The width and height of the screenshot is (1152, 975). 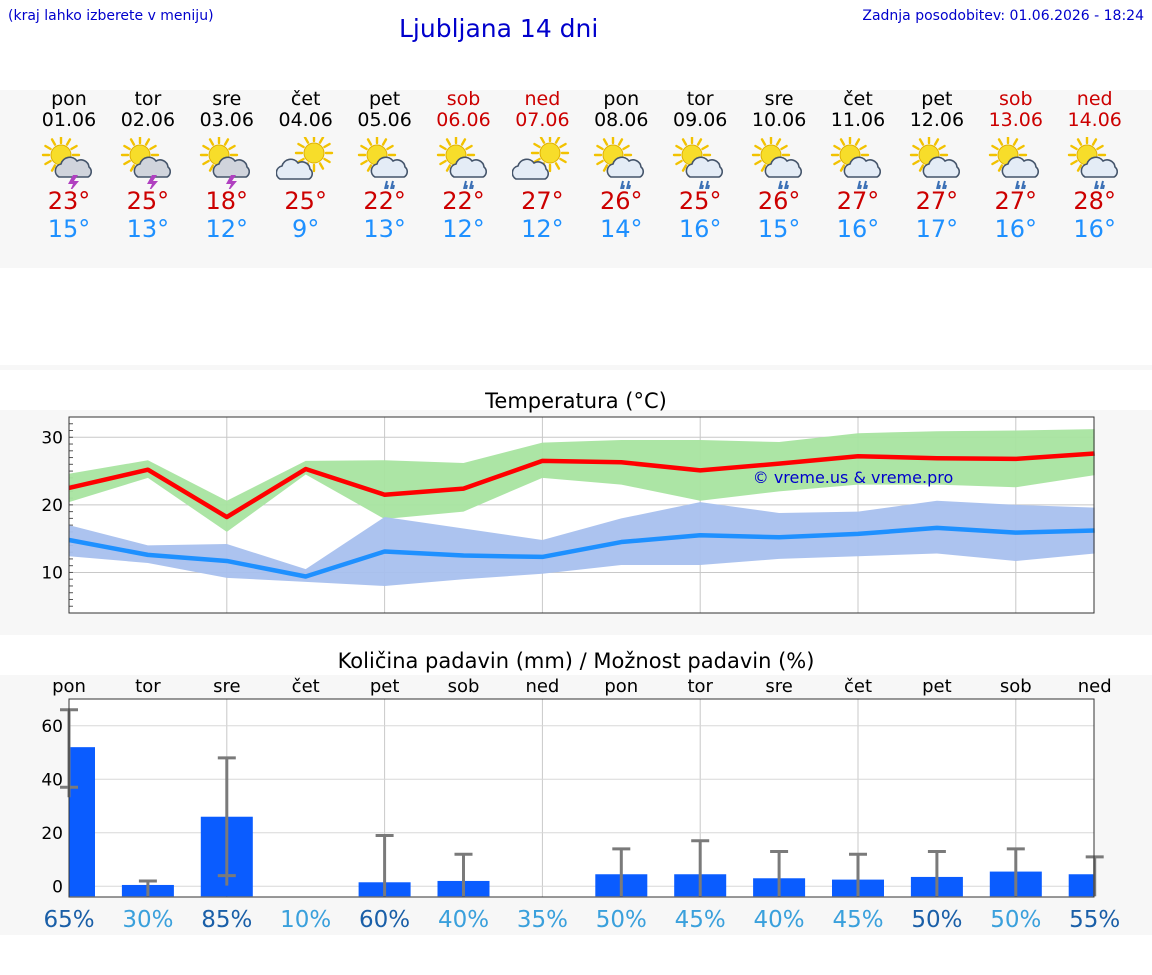 I want to click on day-date: 01.06, so click(x=69, y=120).